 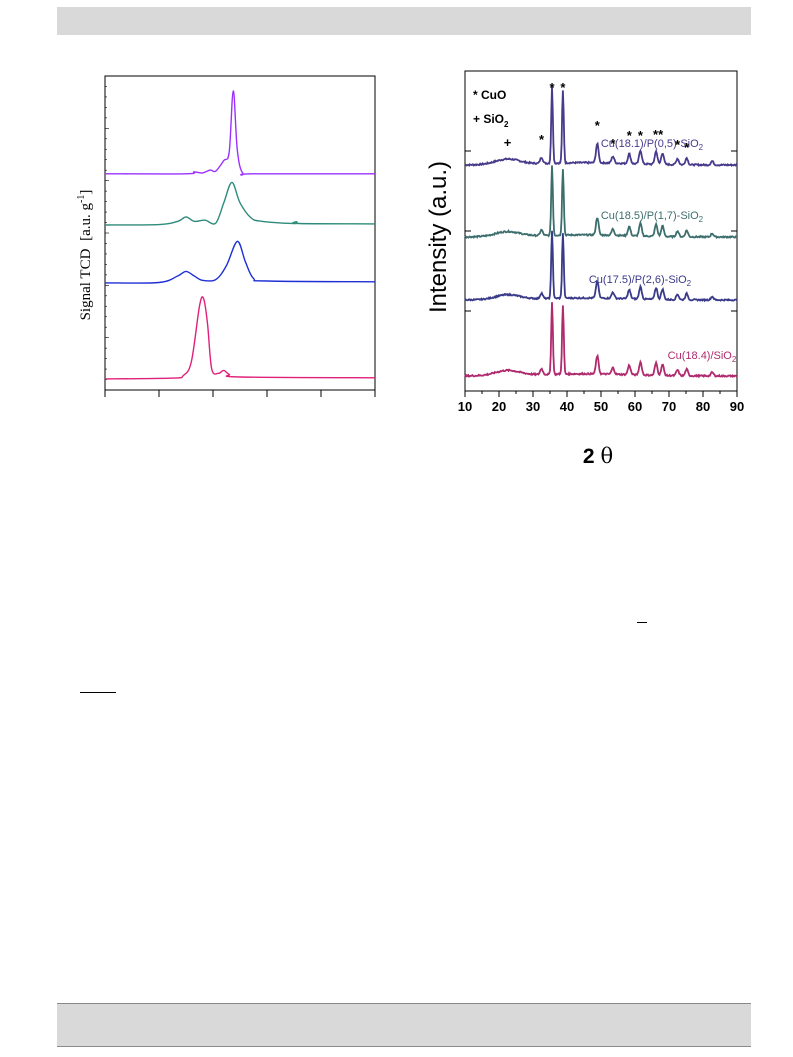 What do you see at coordinates (499, 406) in the screenshot?
I see `xrd-x-tick-label: 20` at bounding box center [499, 406].